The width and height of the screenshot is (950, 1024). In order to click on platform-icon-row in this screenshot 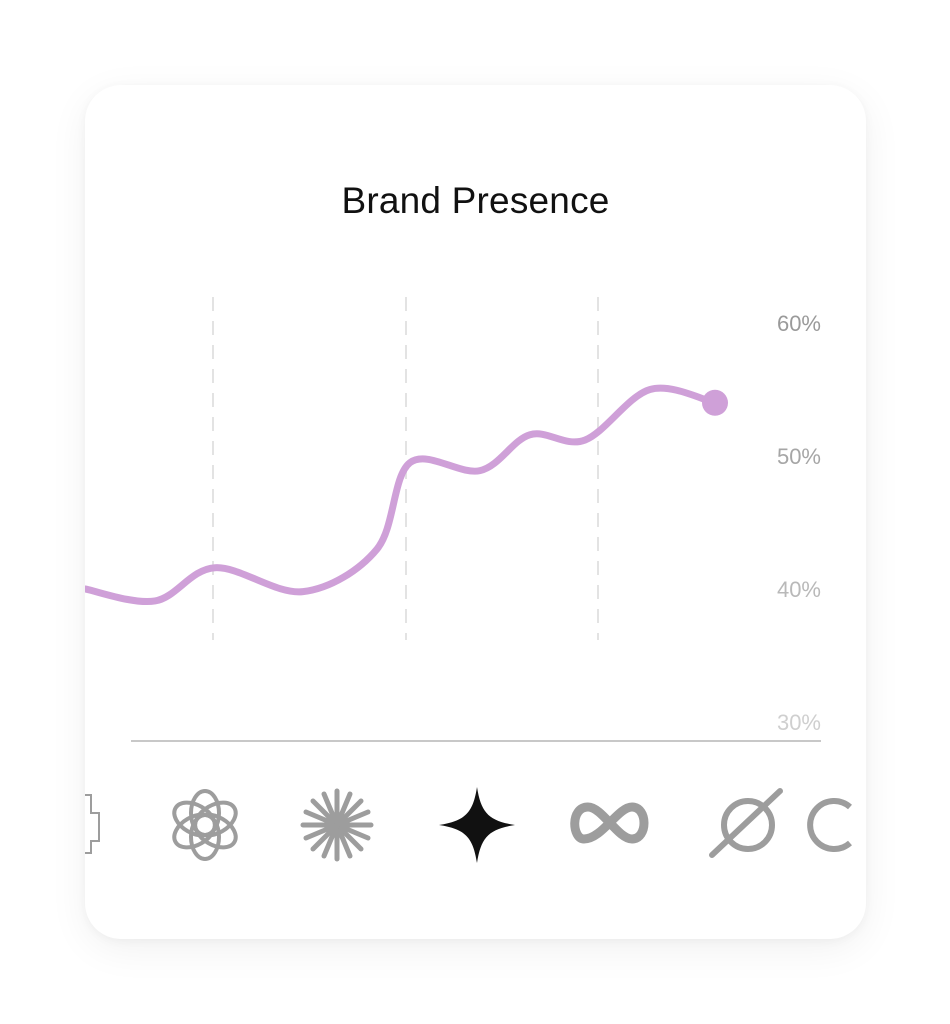, I will do `click(468, 825)`.